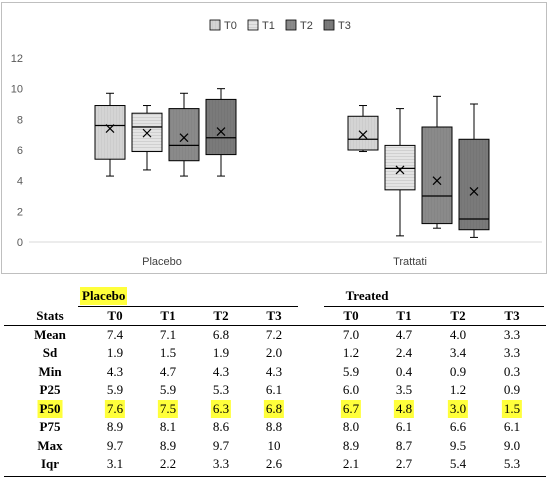  Describe the element at coordinates (115, 408) in the screenshot. I see `table-cell: 7.6` at that location.